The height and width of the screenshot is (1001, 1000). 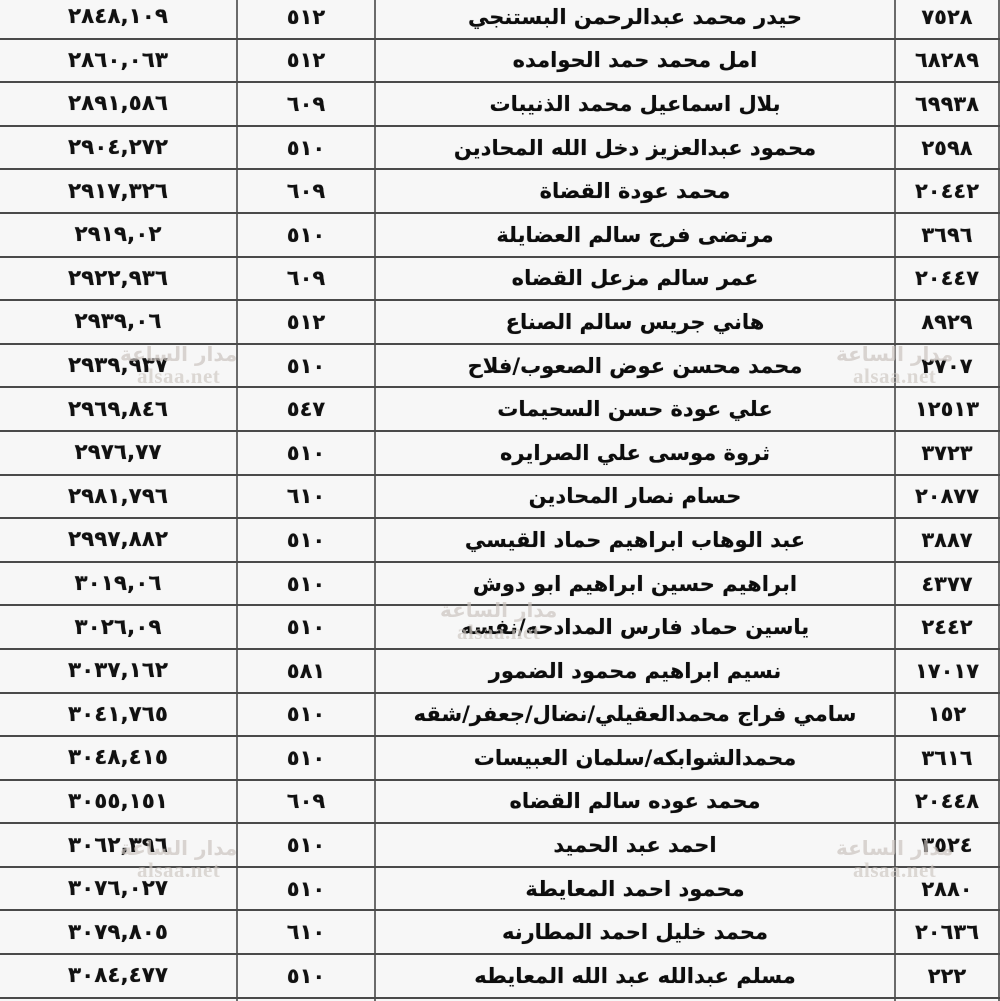 What do you see at coordinates (947, 714) in the screenshot?
I see `cell-id: ١٥٢` at bounding box center [947, 714].